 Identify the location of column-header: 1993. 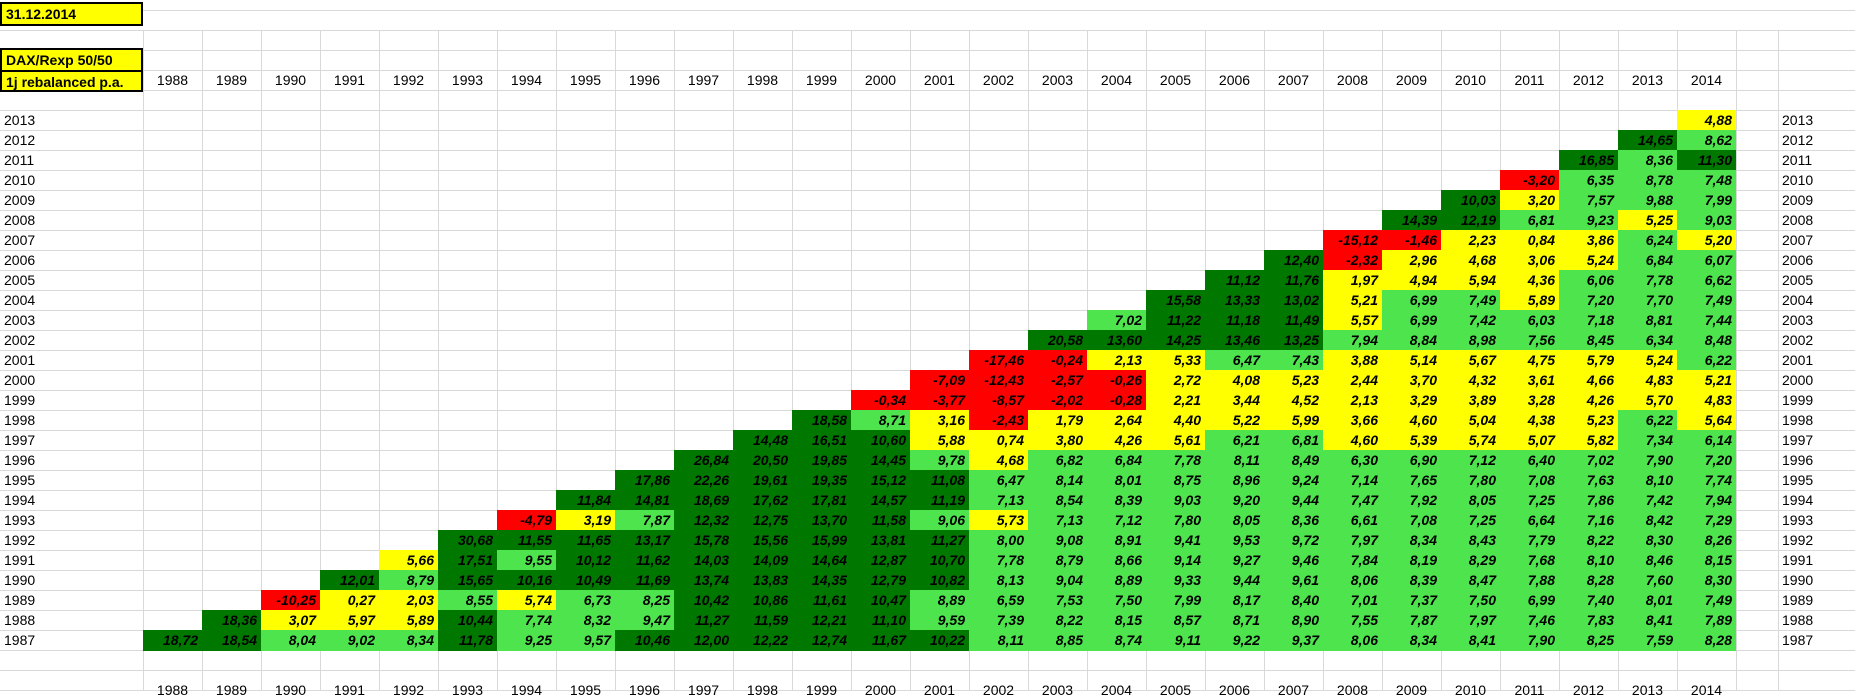
(467, 80).